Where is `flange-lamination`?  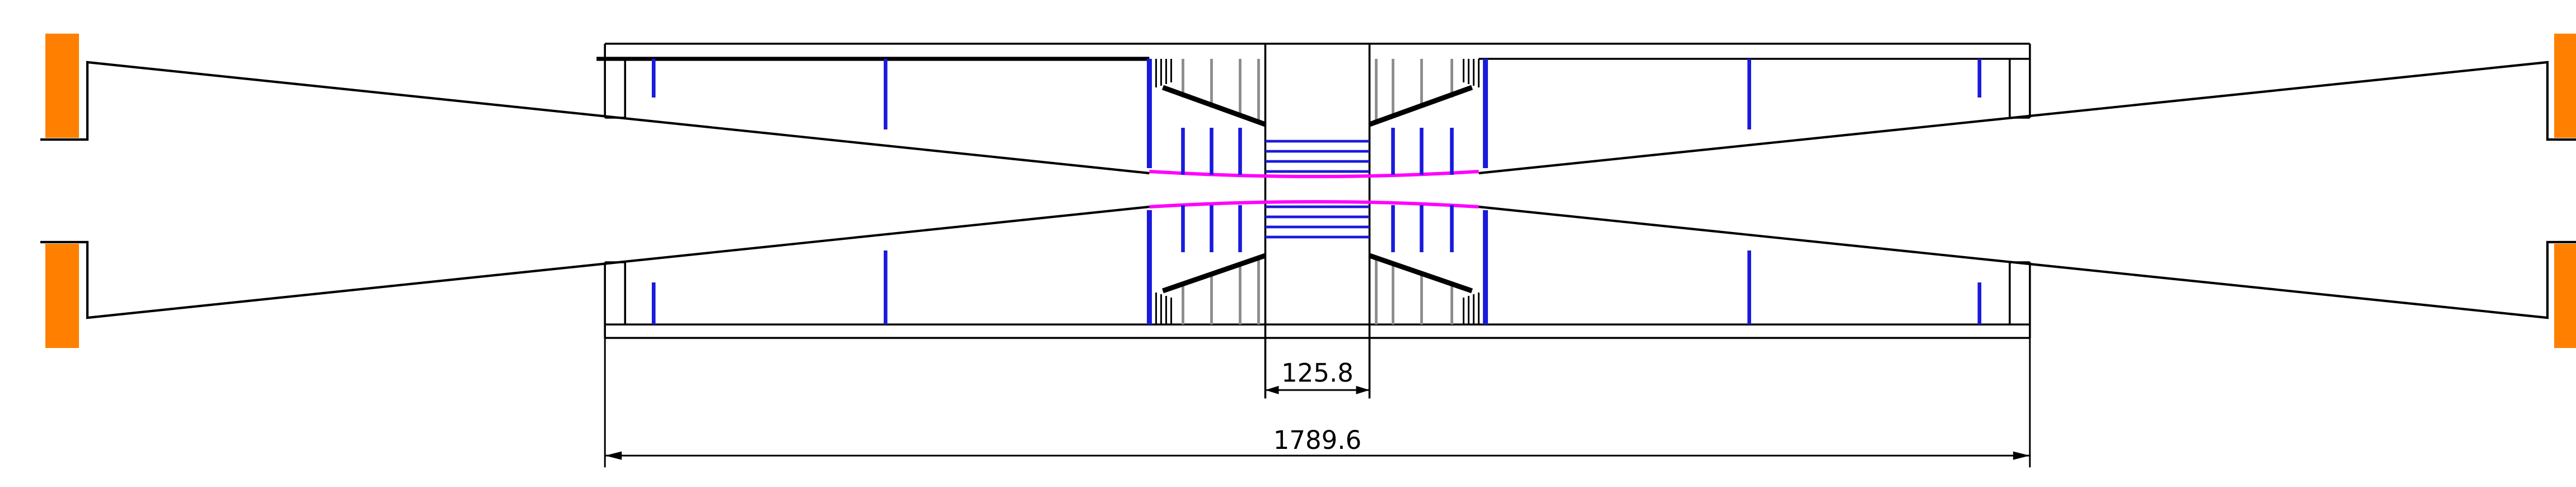 flange-lamination is located at coordinates (1318, 191).